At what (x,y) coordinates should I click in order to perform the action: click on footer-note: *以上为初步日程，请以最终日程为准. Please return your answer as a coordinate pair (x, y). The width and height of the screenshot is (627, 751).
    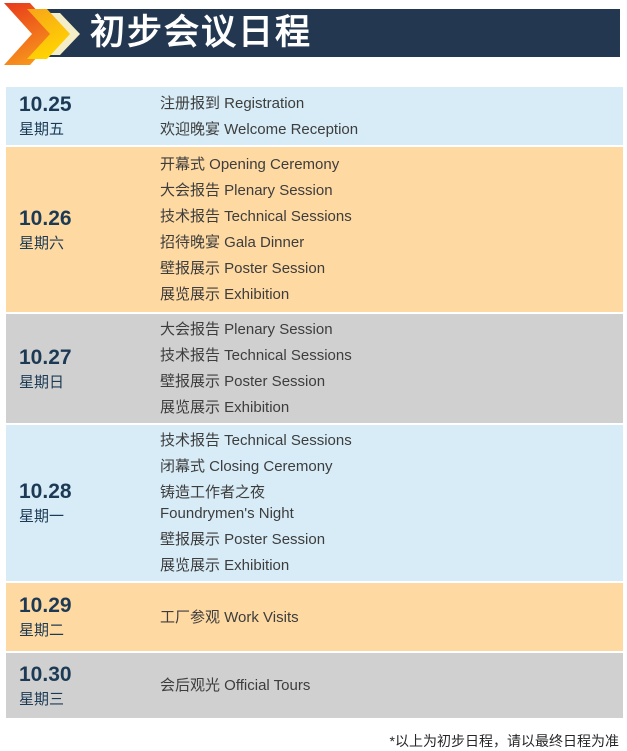
    Looking at the image, I should click on (504, 741).